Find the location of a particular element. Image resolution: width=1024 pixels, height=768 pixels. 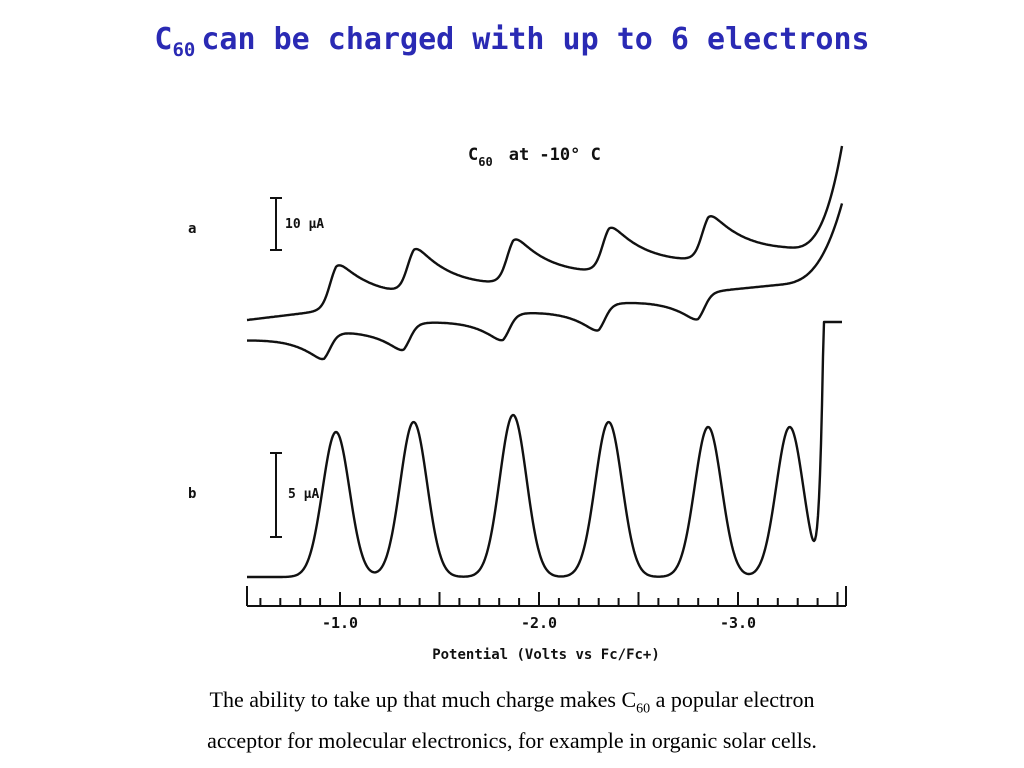

scale-bar-b-label: 5 µA is located at coordinates (303, 494).